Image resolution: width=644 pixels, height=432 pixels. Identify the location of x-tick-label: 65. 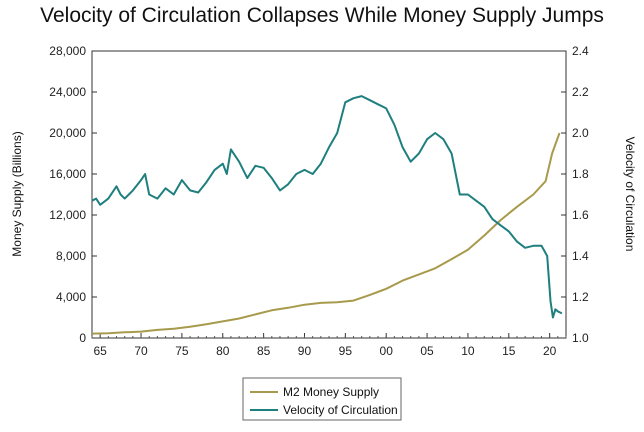
(100, 351).